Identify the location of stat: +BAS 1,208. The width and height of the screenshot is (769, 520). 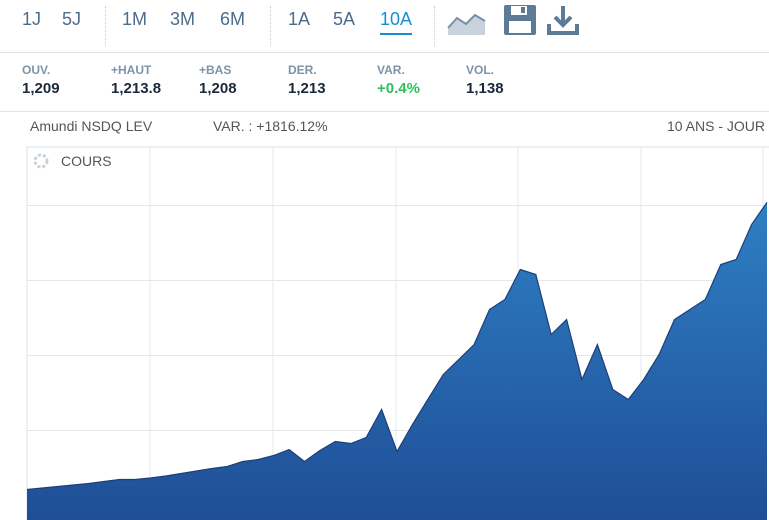
(218, 80).